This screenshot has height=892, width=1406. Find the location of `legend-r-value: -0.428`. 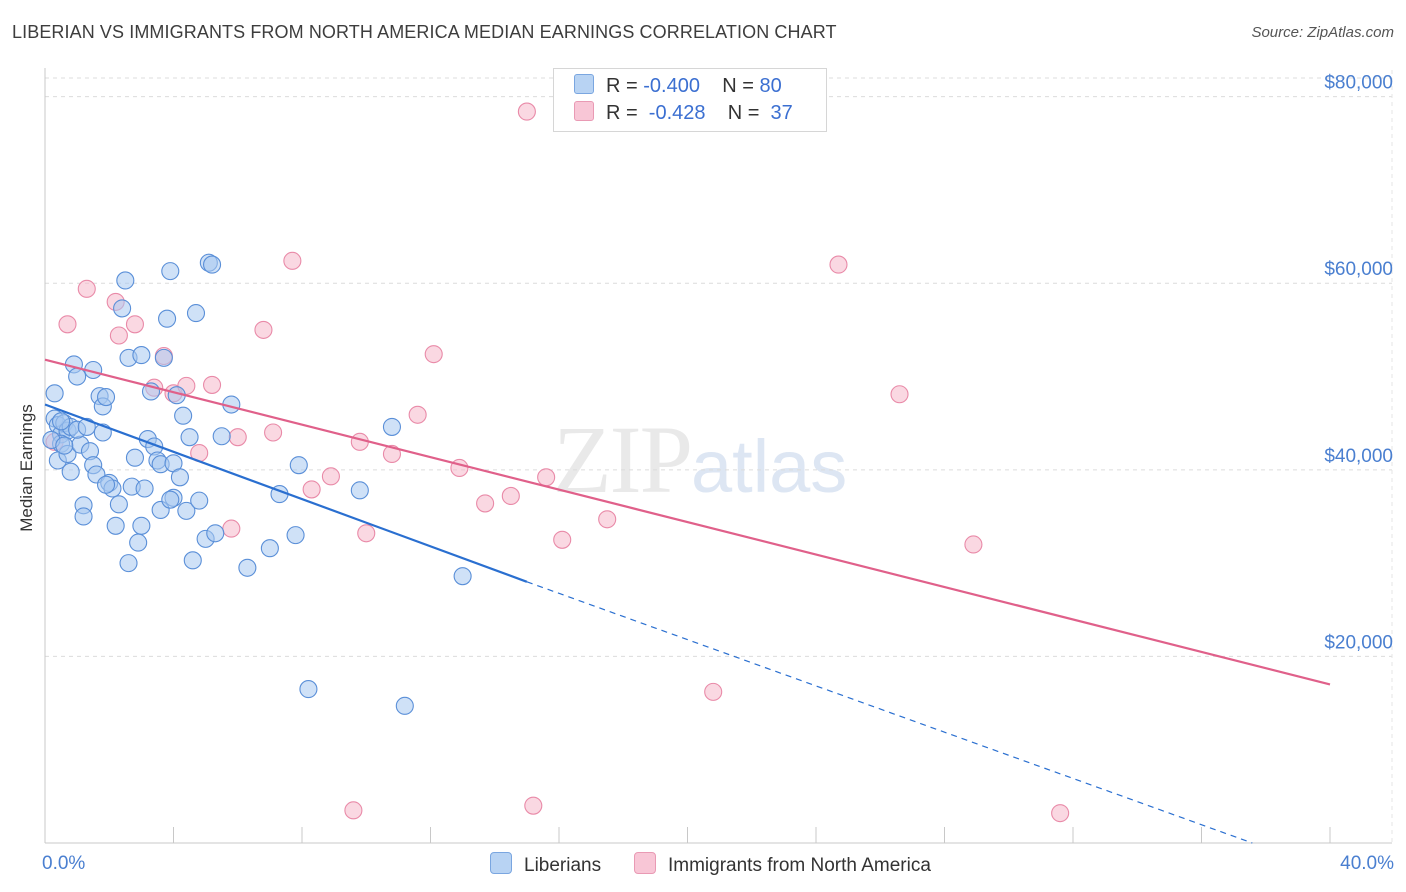

legend-r-value: -0.428 is located at coordinates (674, 113).